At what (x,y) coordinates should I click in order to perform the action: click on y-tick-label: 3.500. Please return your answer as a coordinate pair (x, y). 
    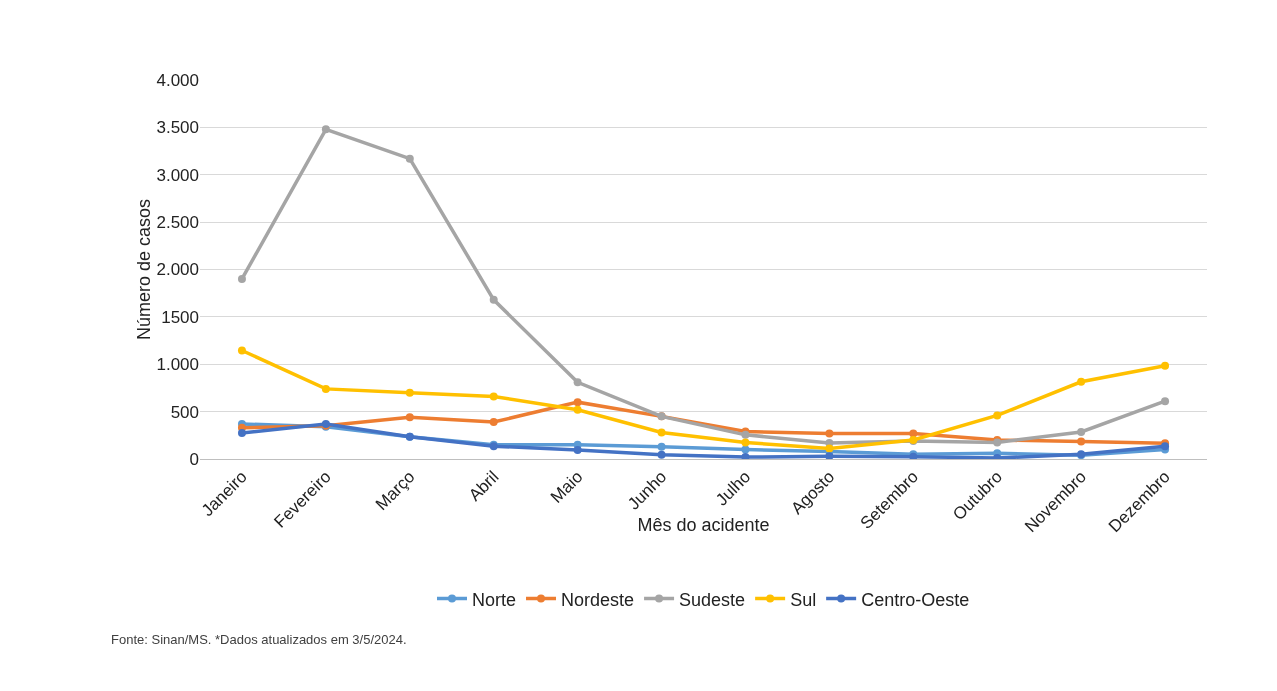
    Looking at the image, I should click on (177, 128).